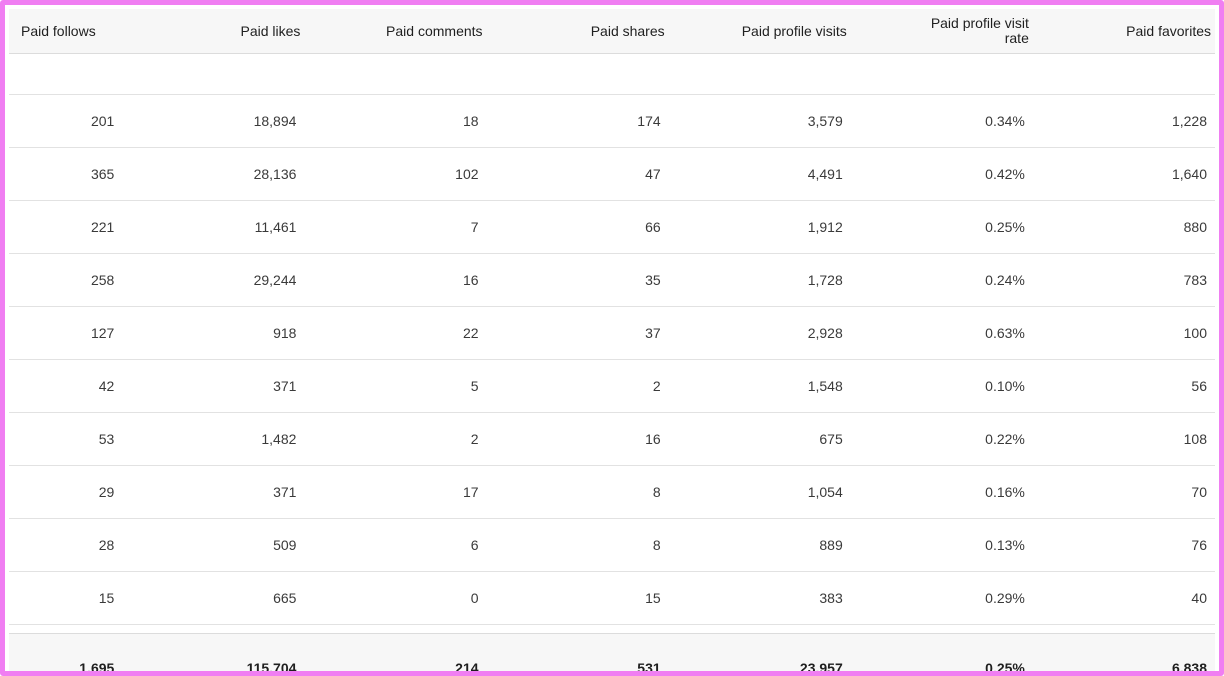  What do you see at coordinates (66, 598) in the screenshot?
I see `cell-paid-follows: 15` at bounding box center [66, 598].